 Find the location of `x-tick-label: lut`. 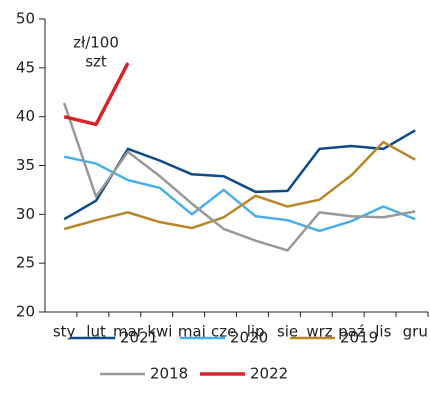

x-tick-label: lut is located at coordinates (96, 332).